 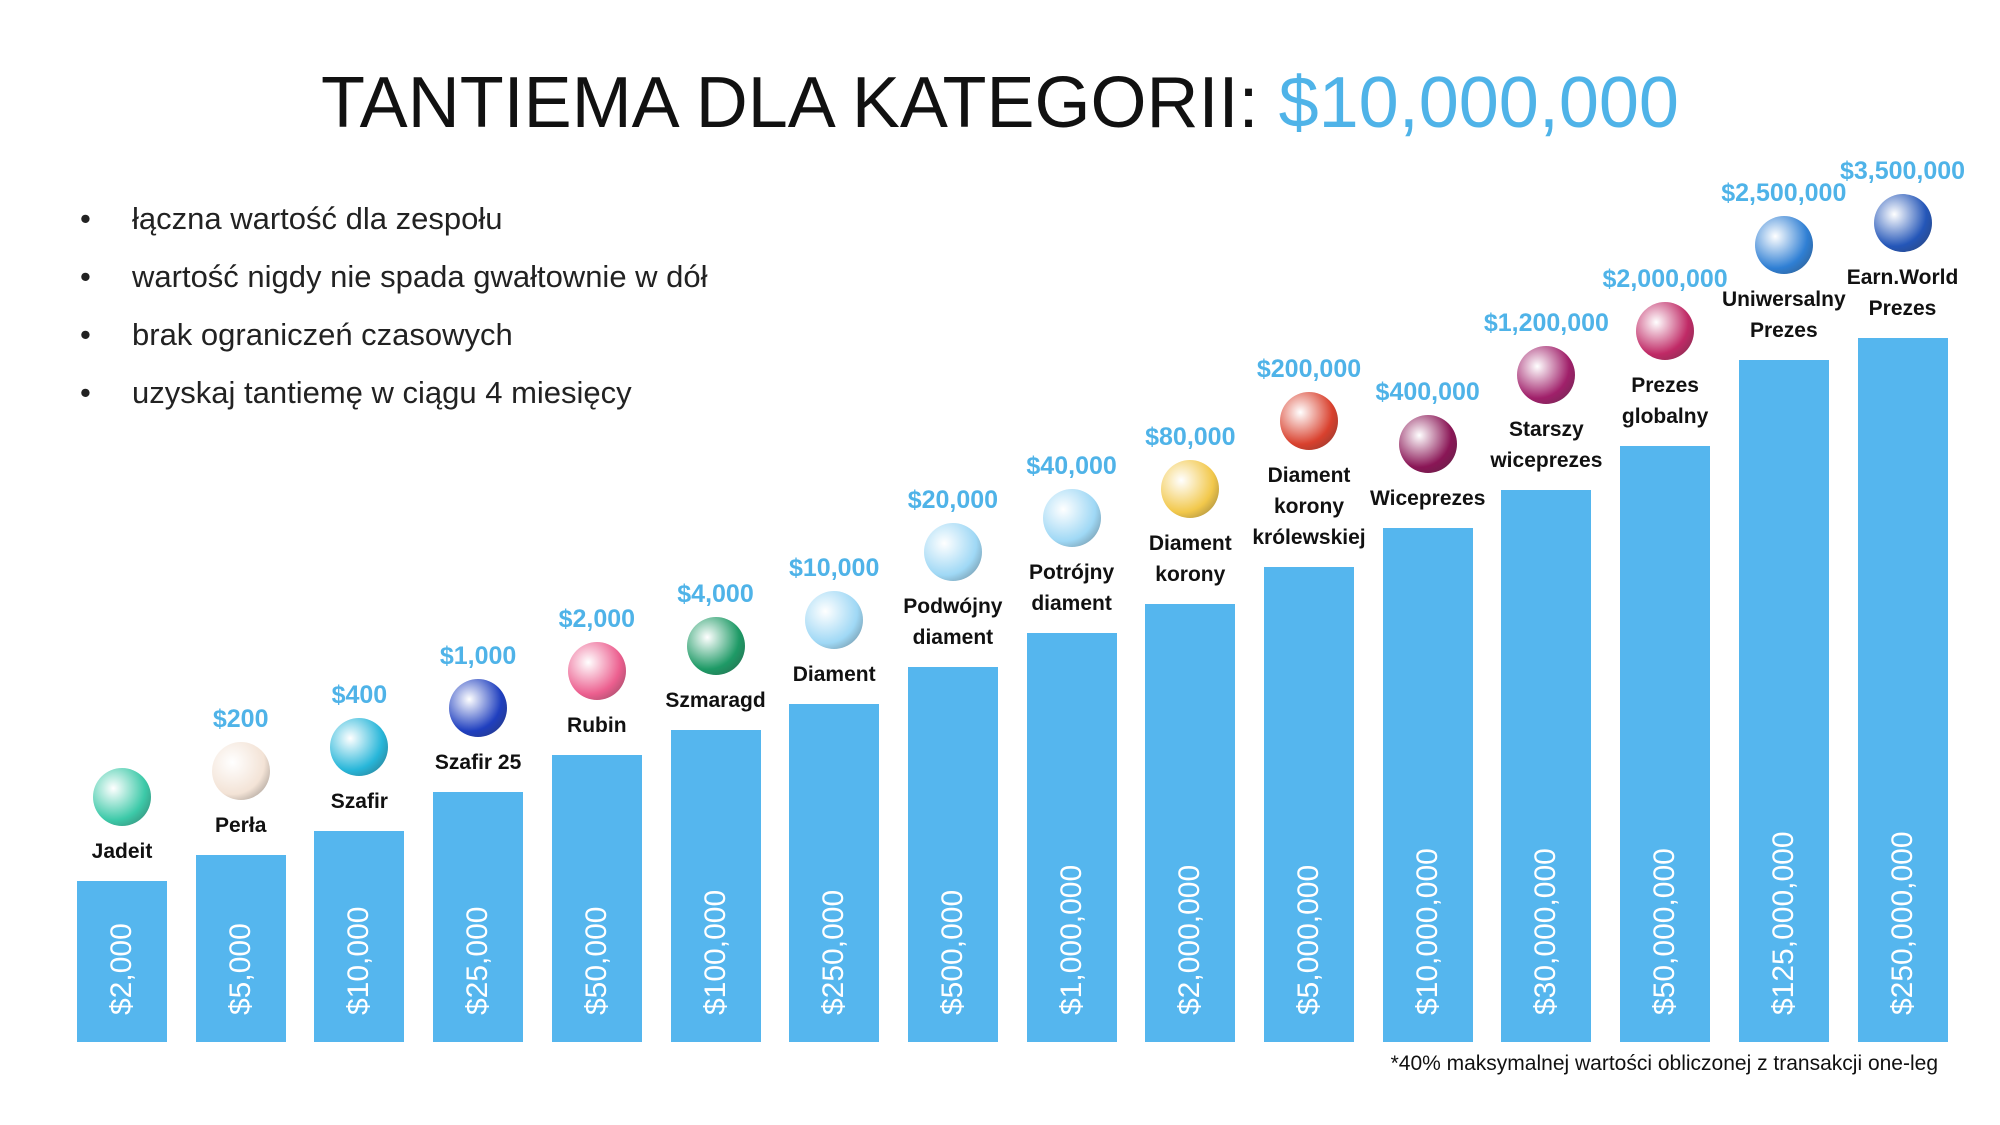 What do you see at coordinates (1427, 392) in the screenshot?
I see `reward: $400,000` at bounding box center [1427, 392].